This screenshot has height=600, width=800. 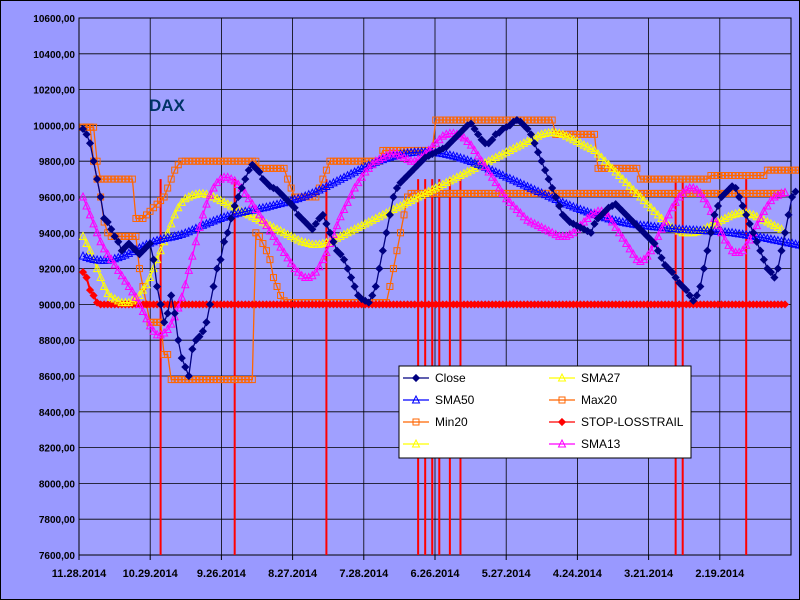 I want to click on data-point-stop-losstrail, so click(x=90, y=290).